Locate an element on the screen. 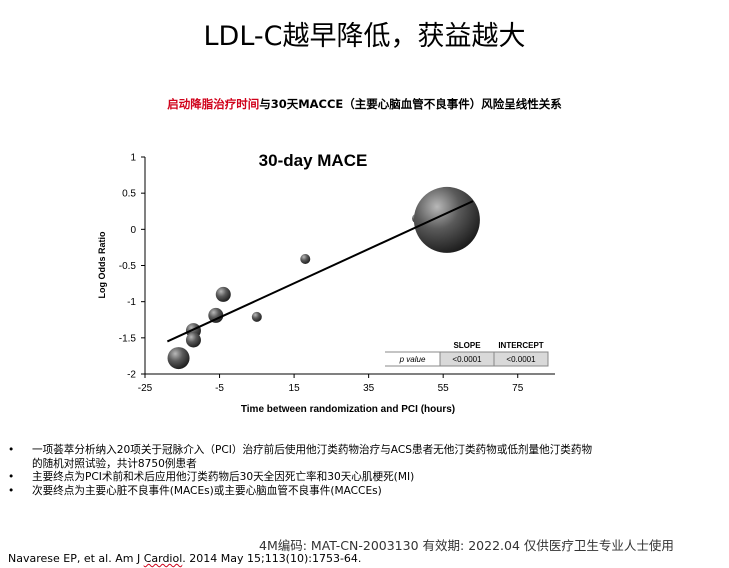 Image resolution: width=729 pixels, height=568 pixels. bullet-marker is located at coordinates (20, 465).